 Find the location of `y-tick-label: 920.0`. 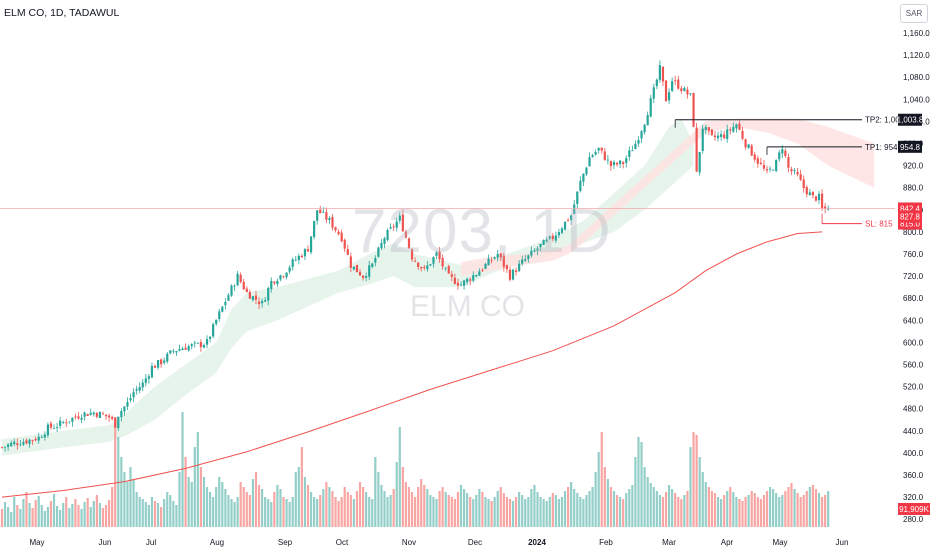

y-tick-label: 920.0 is located at coordinates (913, 166).